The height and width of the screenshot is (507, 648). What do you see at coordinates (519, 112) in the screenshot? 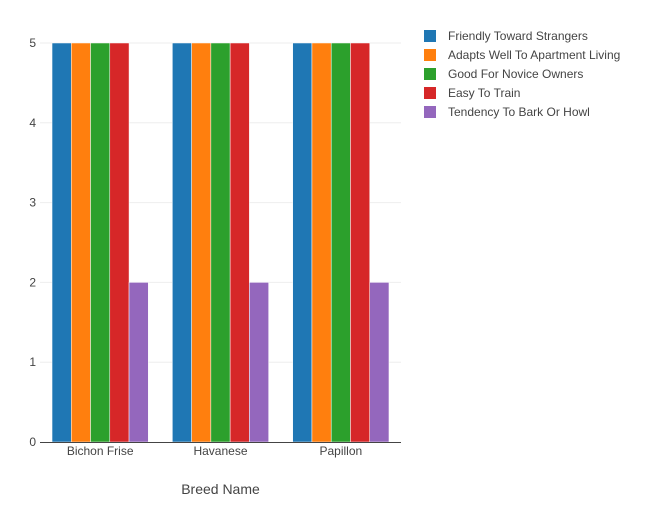
I see `legend-label: Tendency To Bark Or Howl` at bounding box center [519, 112].